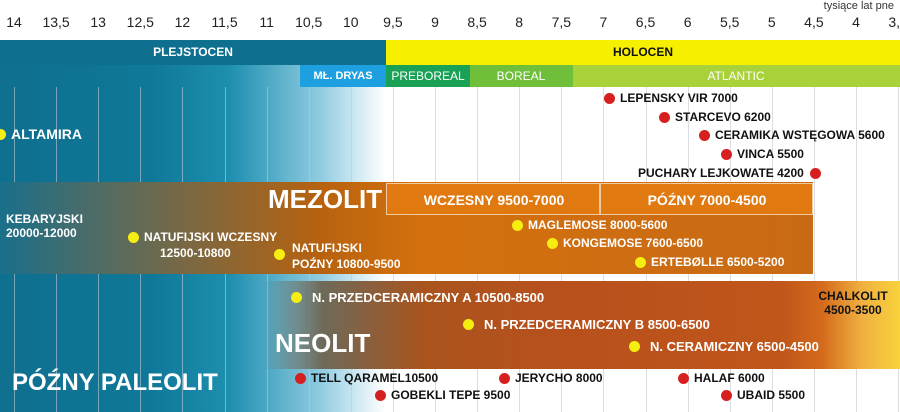 The height and width of the screenshot is (412, 900). I want to click on axis-tick-label: 5,5, so click(729, 22).